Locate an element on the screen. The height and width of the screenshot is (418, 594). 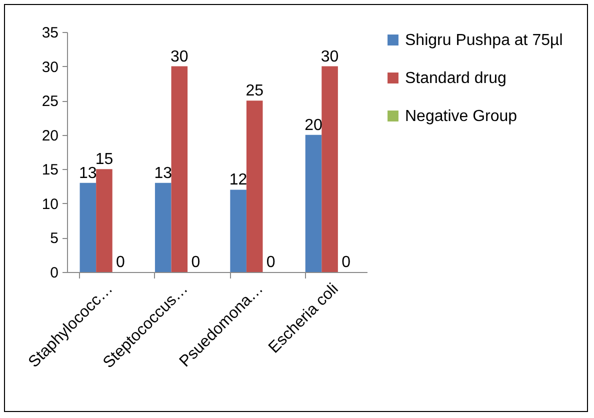
y-tick-label: 35 is located at coordinates (50, 33).